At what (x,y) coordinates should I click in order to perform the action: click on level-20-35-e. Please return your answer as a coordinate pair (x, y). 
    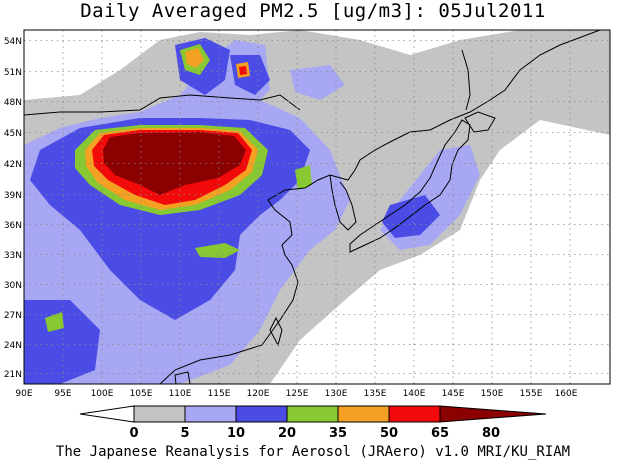
    Looking at the image, I should click on (62, 342).